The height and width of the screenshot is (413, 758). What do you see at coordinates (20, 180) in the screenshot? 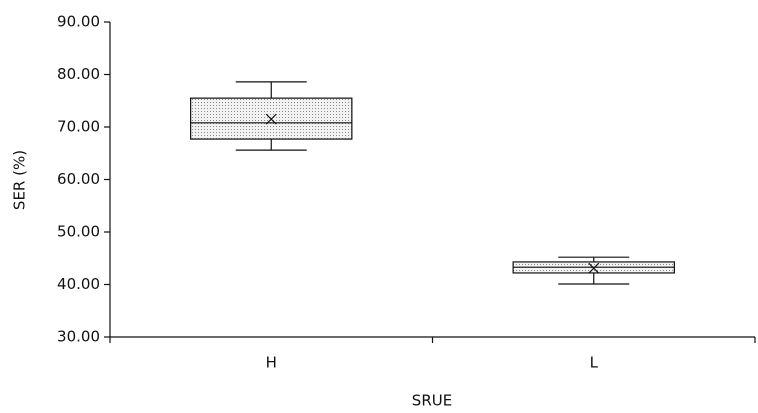
I see `y-axis-label: SER (%)` at bounding box center [20, 180].